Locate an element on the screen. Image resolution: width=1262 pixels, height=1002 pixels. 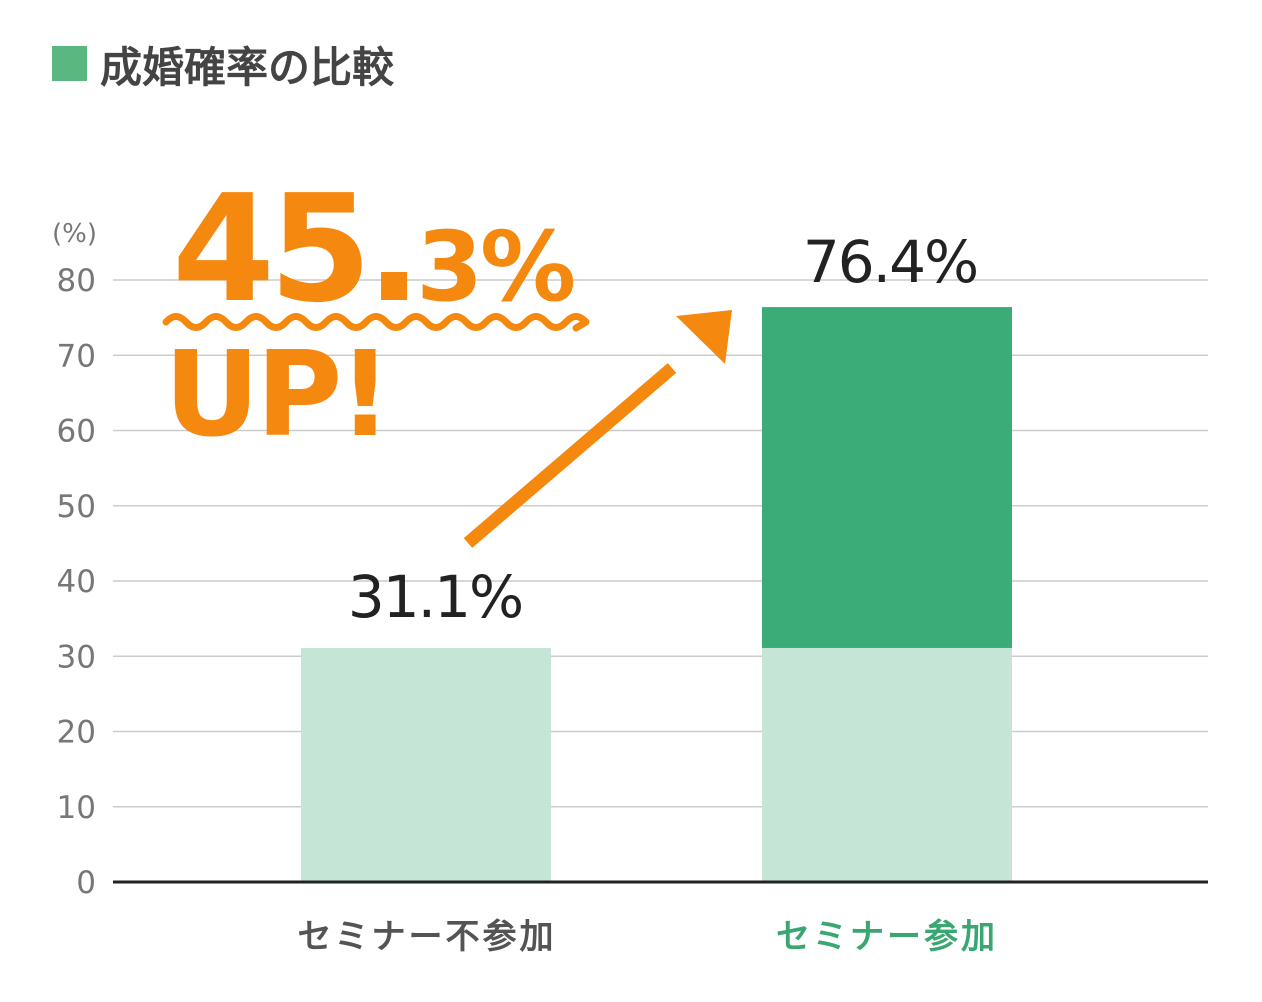
bar-seminar-increase-segment is located at coordinates (887, 477).